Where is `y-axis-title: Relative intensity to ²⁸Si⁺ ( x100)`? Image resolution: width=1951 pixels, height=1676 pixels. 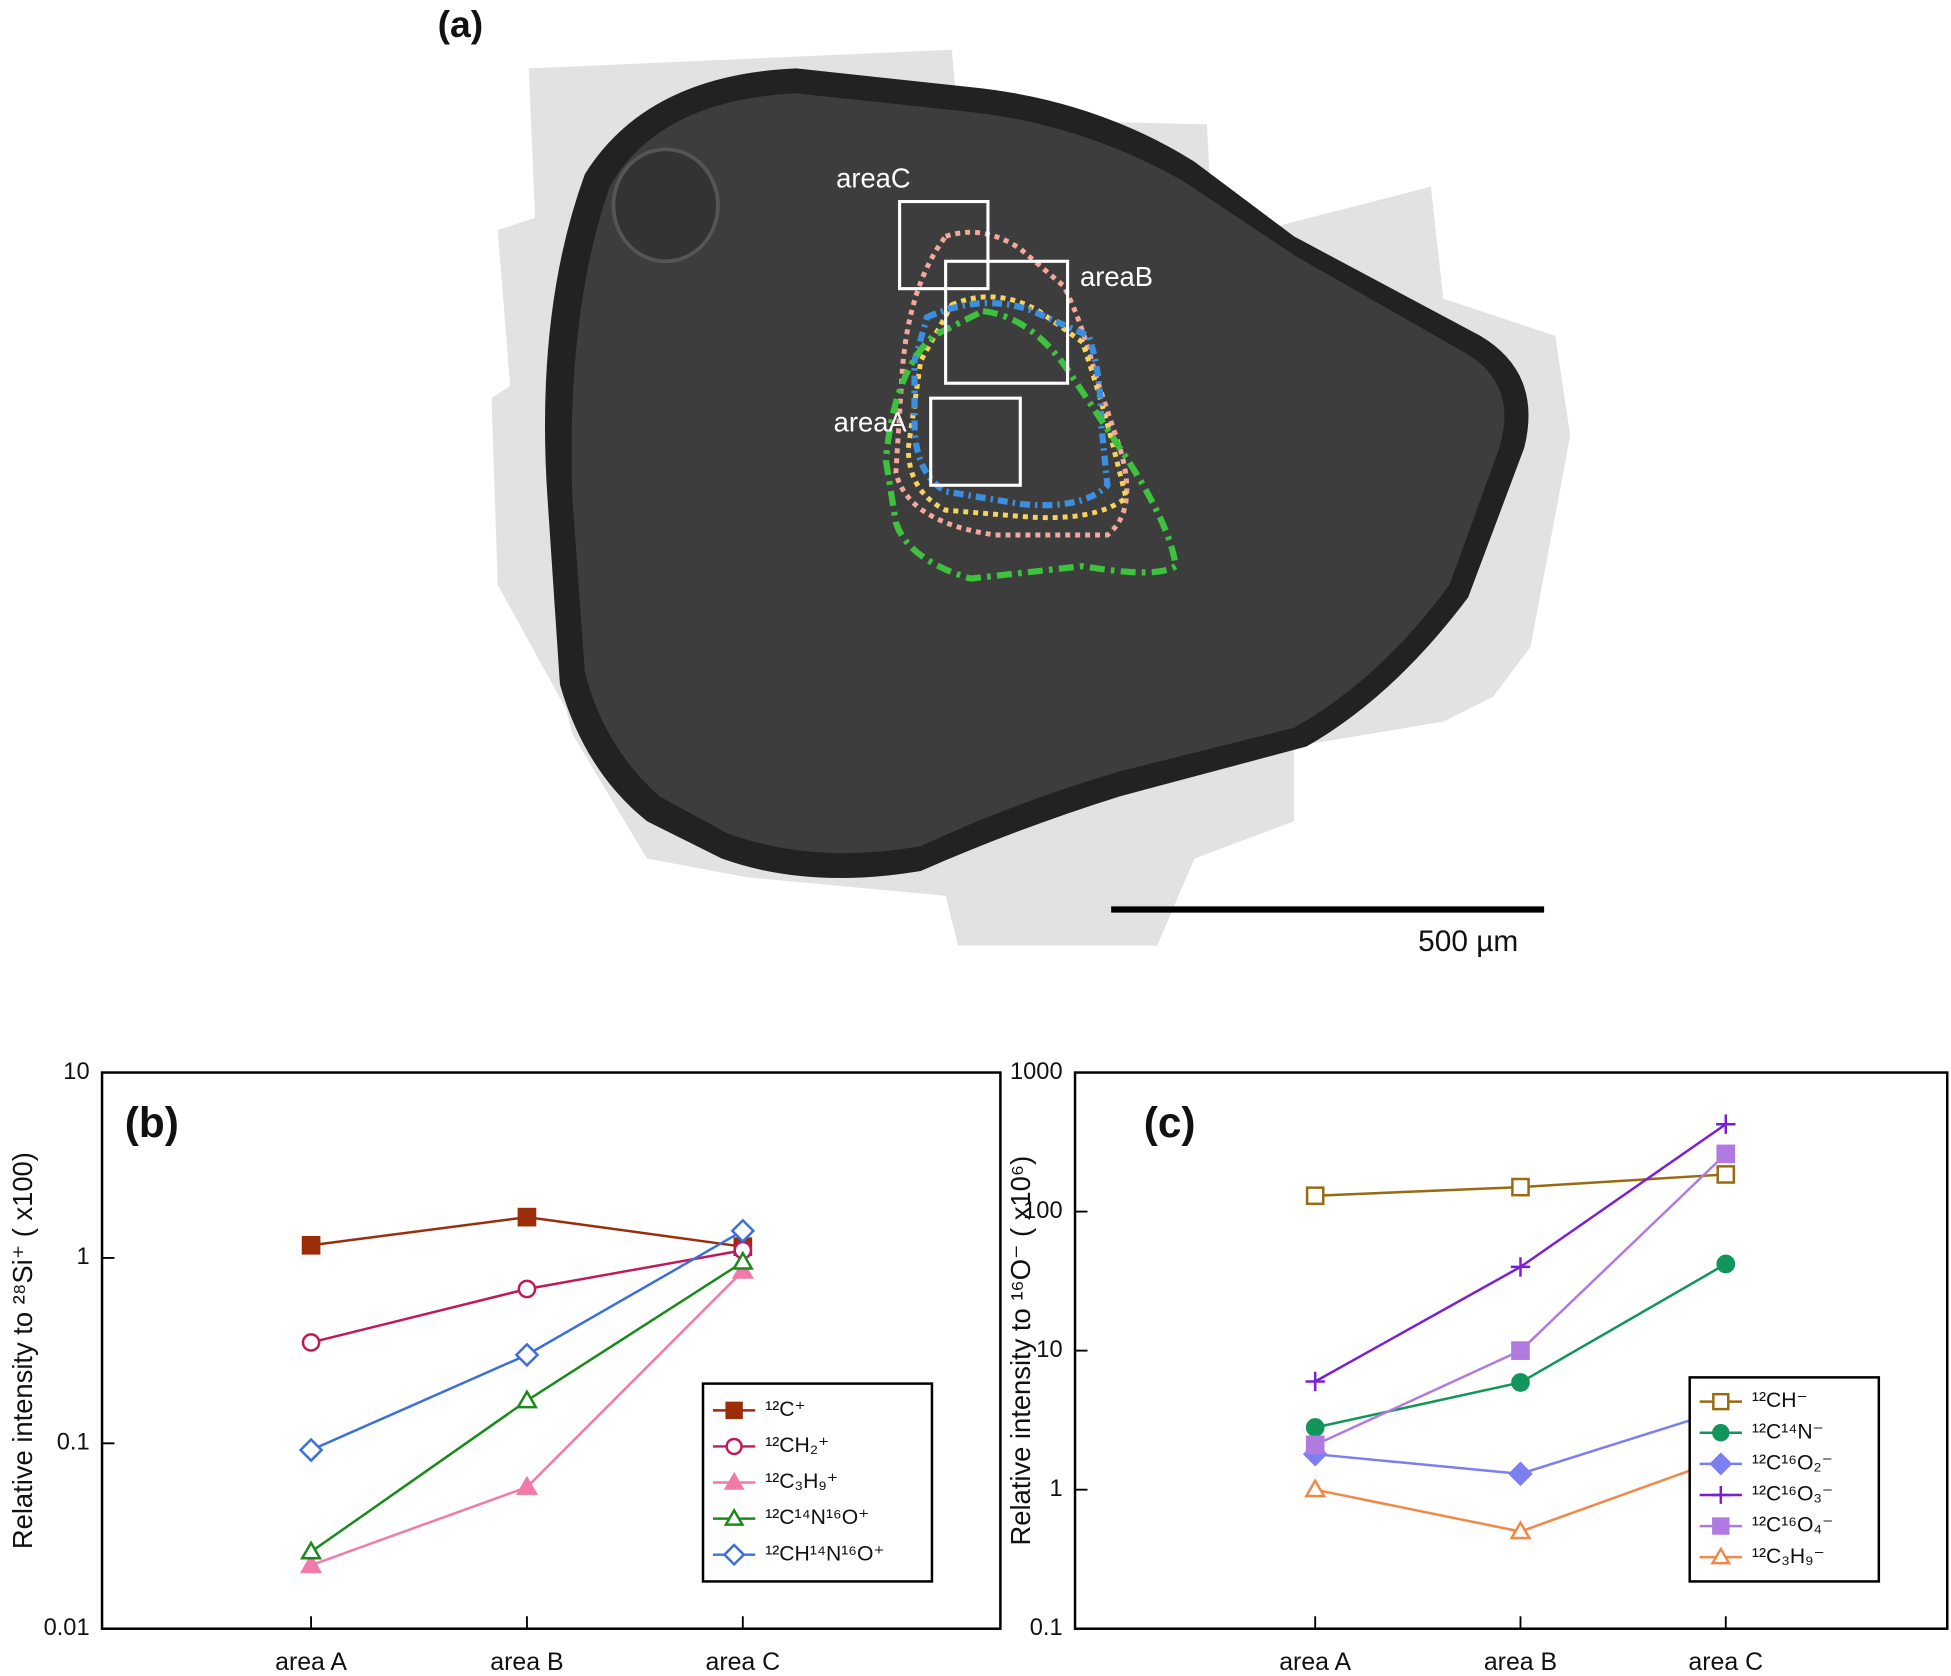 y-axis-title: Relative intensity to ²⁸Si⁺ ( x100) is located at coordinates (22, 1350).